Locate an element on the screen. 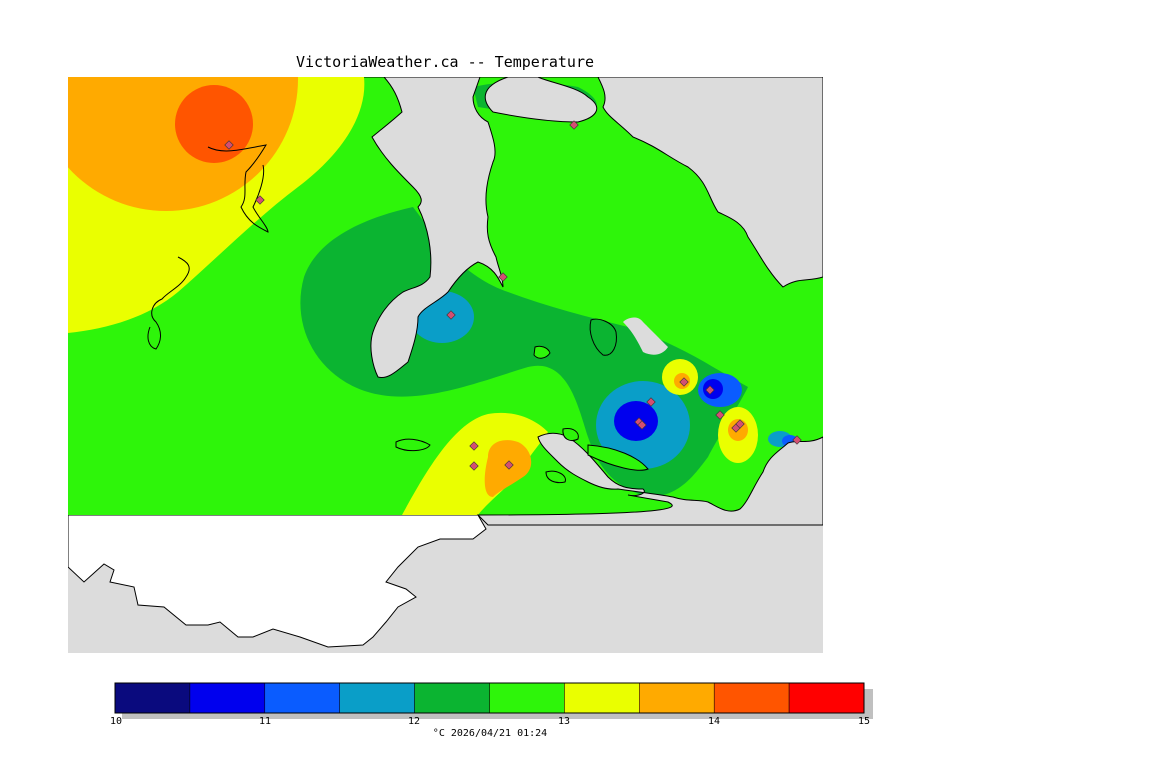 The width and height of the screenshot is (1152, 768). colorbar-bins is located at coordinates (489, 698).